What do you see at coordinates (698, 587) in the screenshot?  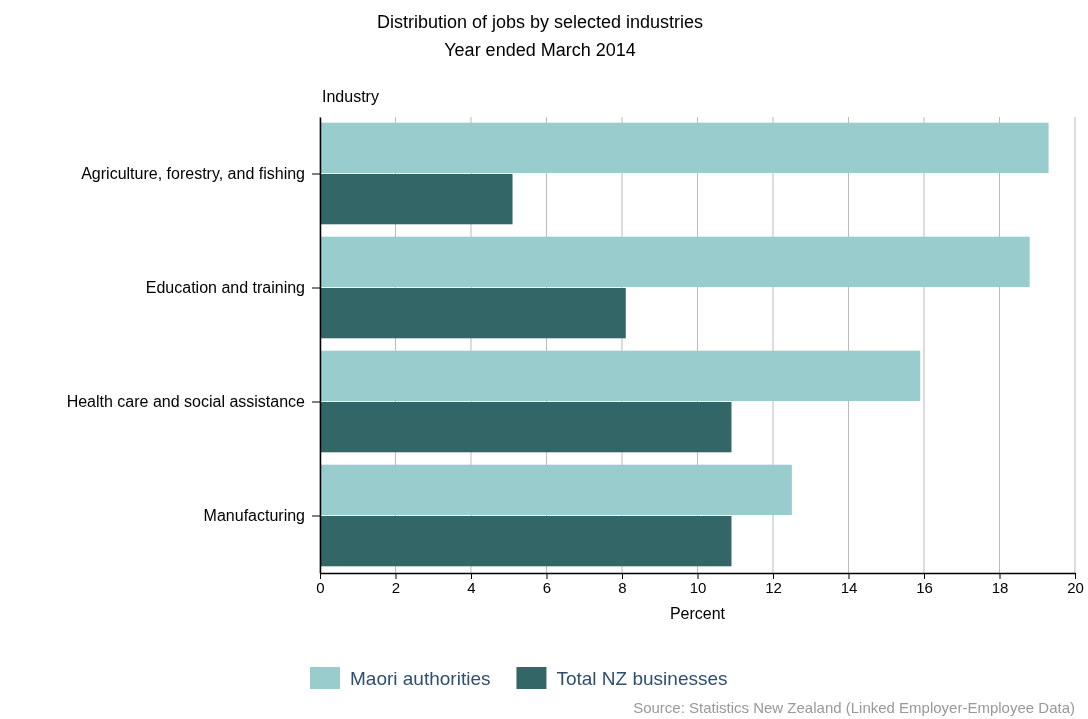 I see `x-tick-label: 10` at bounding box center [698, 587].